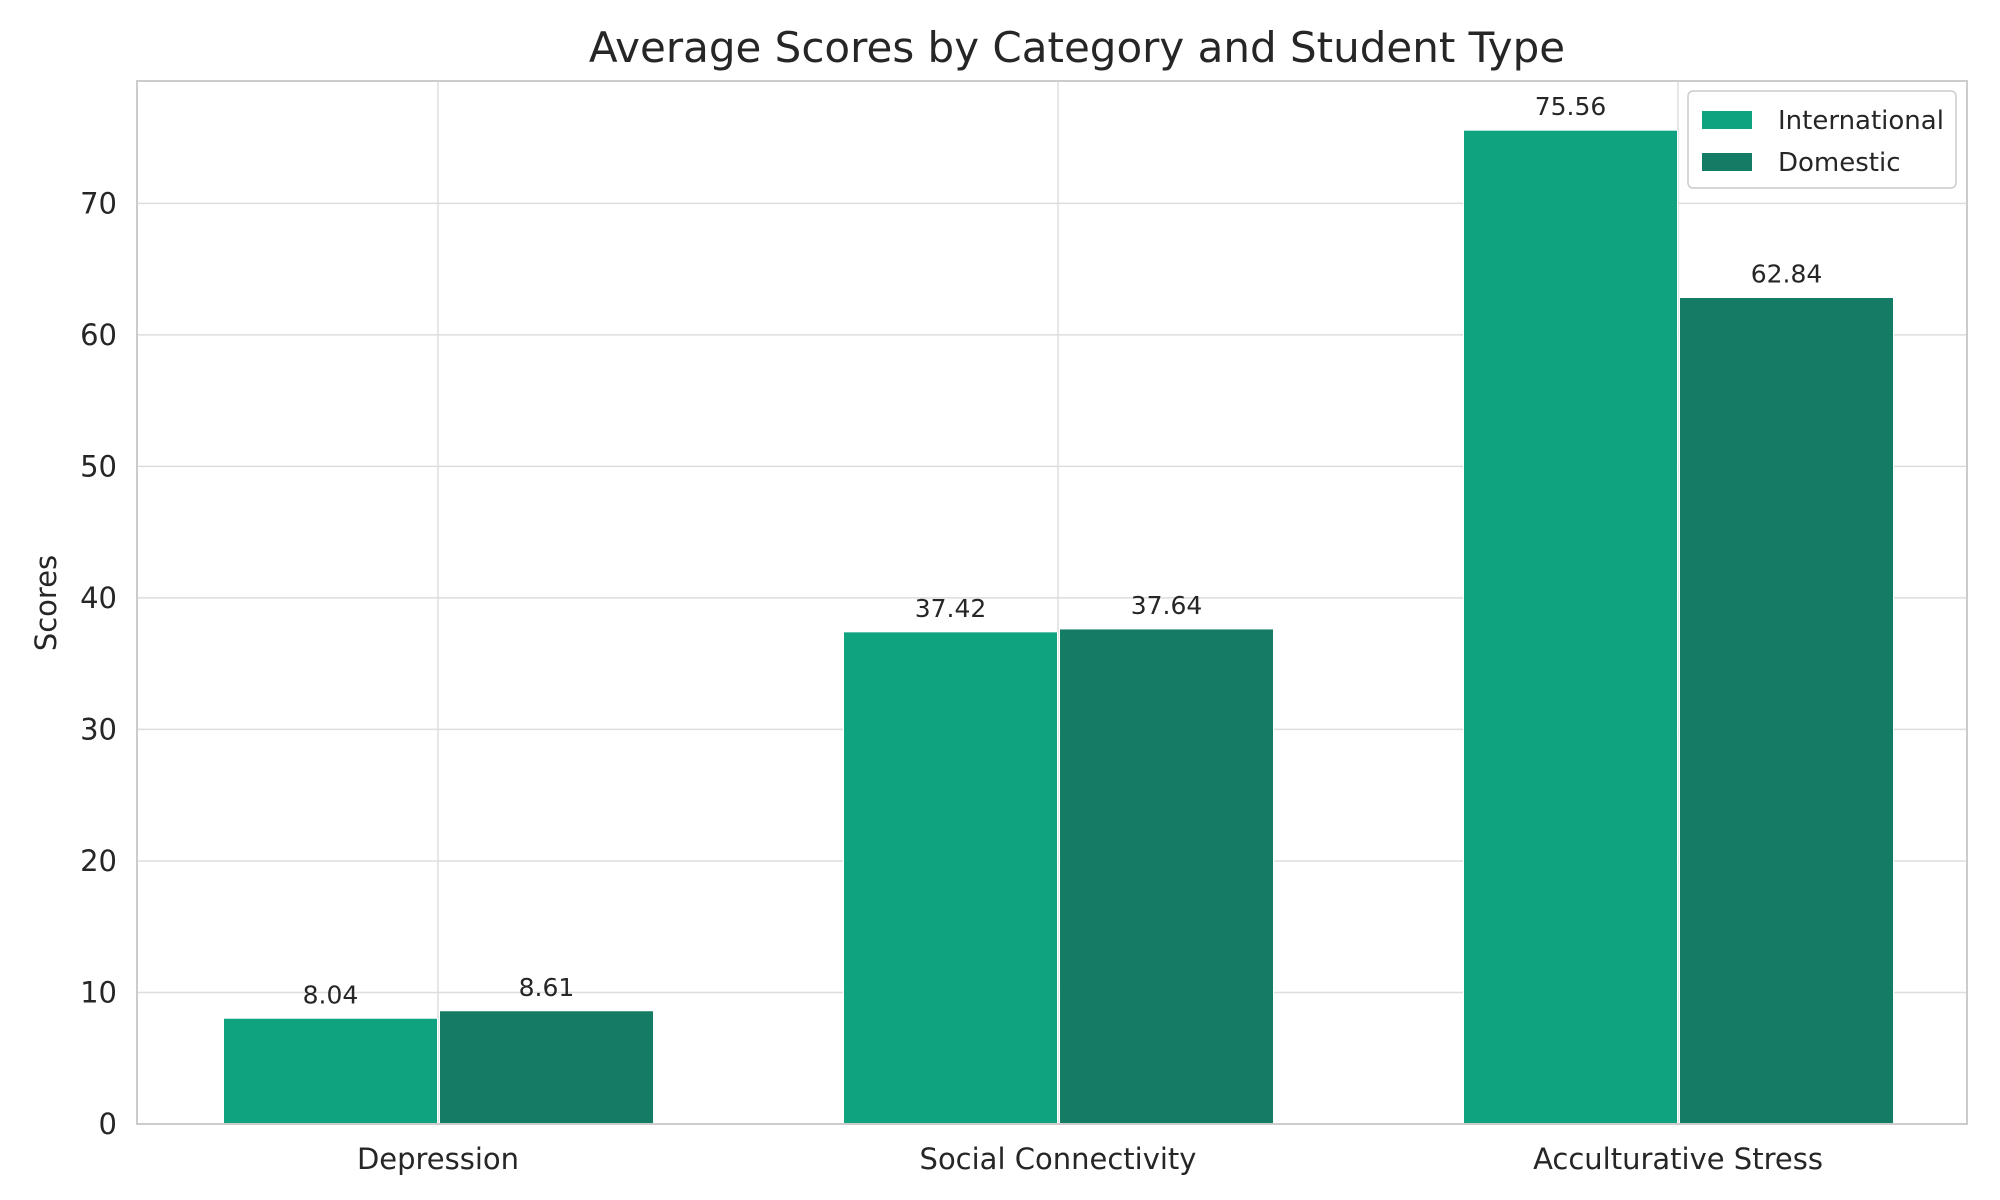 This screenshot has height=1200, width=2000. Describe the element at coordinates (98, 861) in the screenshot. I see `y-tick-label: 20` at that location.